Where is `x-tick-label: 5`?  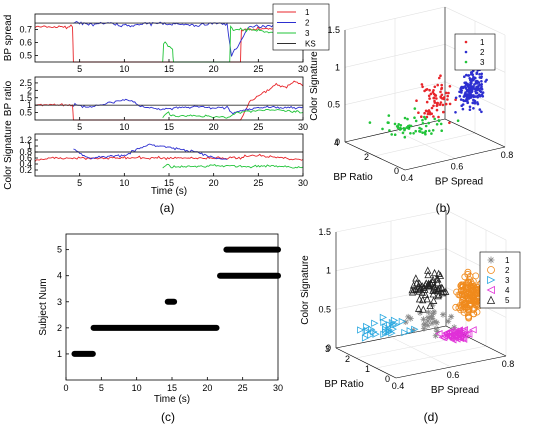
x-tick-label: 5 is located at coordinates (101, 388).